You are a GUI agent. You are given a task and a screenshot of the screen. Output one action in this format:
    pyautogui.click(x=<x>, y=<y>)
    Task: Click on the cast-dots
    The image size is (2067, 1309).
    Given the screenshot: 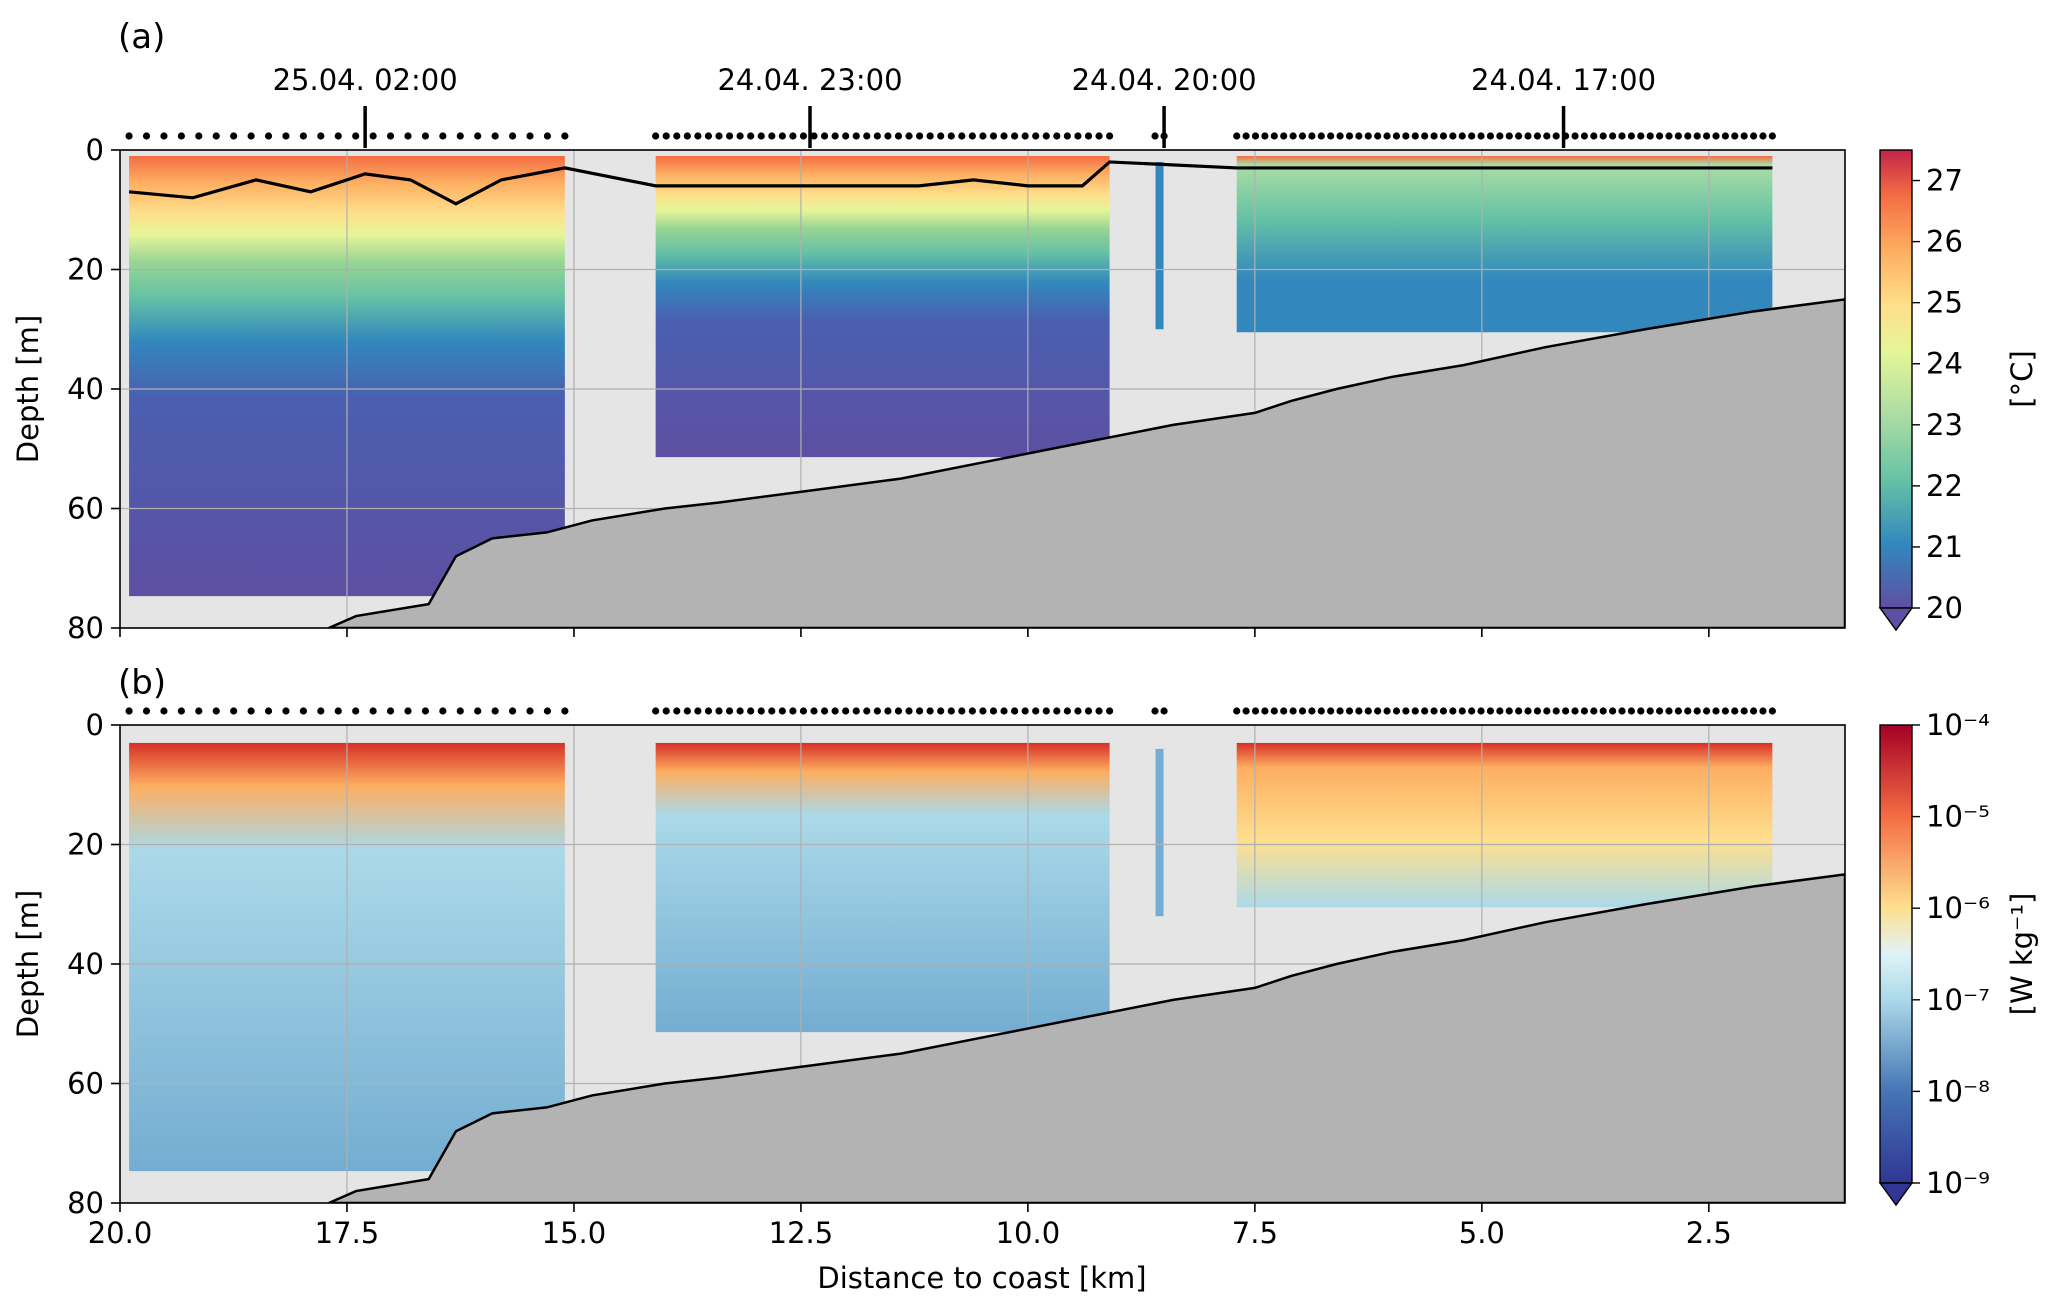 What is the action you would take?
    pyautogui.click(x=950, y=136)
    